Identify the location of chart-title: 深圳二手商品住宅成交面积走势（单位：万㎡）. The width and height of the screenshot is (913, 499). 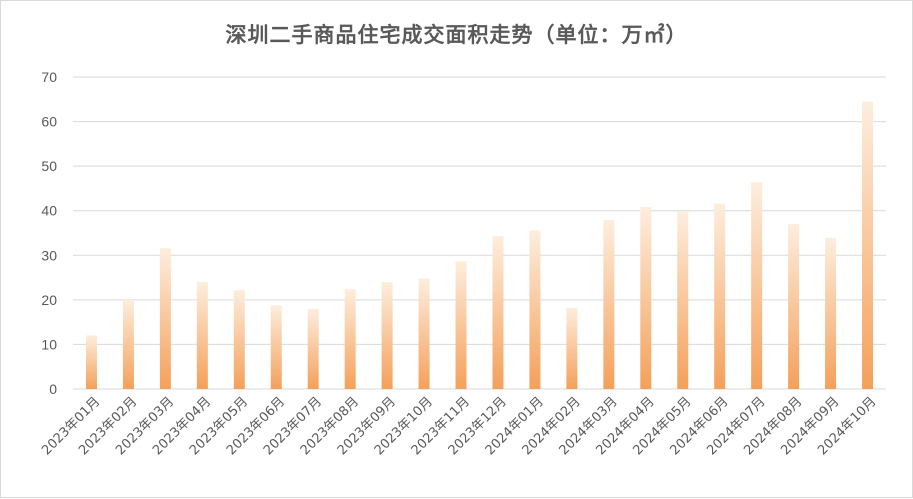
(456, 34).